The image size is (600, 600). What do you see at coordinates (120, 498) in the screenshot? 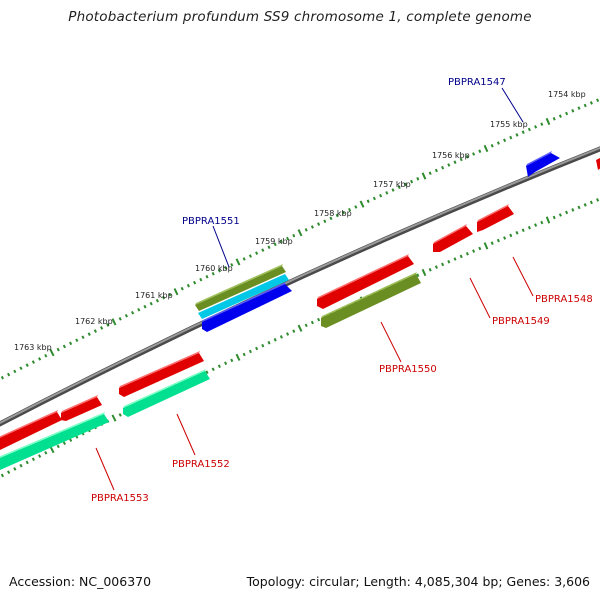
I see `gene-label: PBPRA1553` at bounding box center [120, 498].